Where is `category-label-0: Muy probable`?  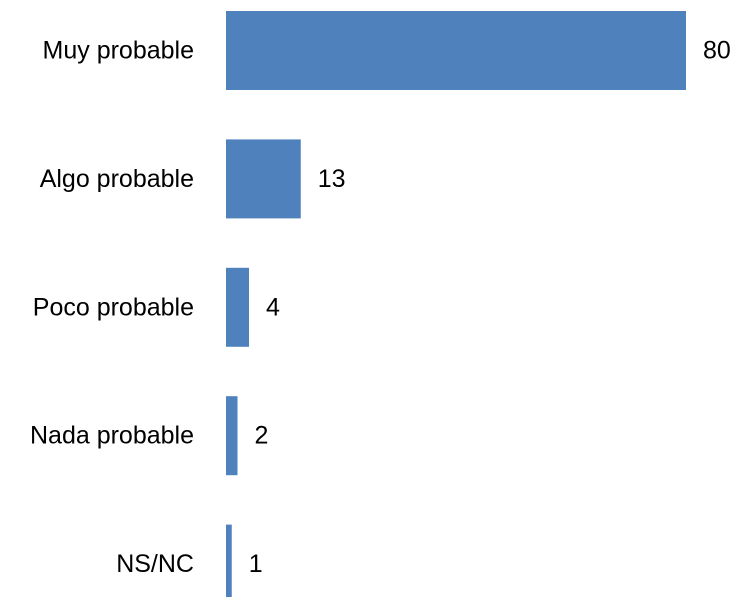
category-label-0: Muy probable is located at coordinates (118, 51).